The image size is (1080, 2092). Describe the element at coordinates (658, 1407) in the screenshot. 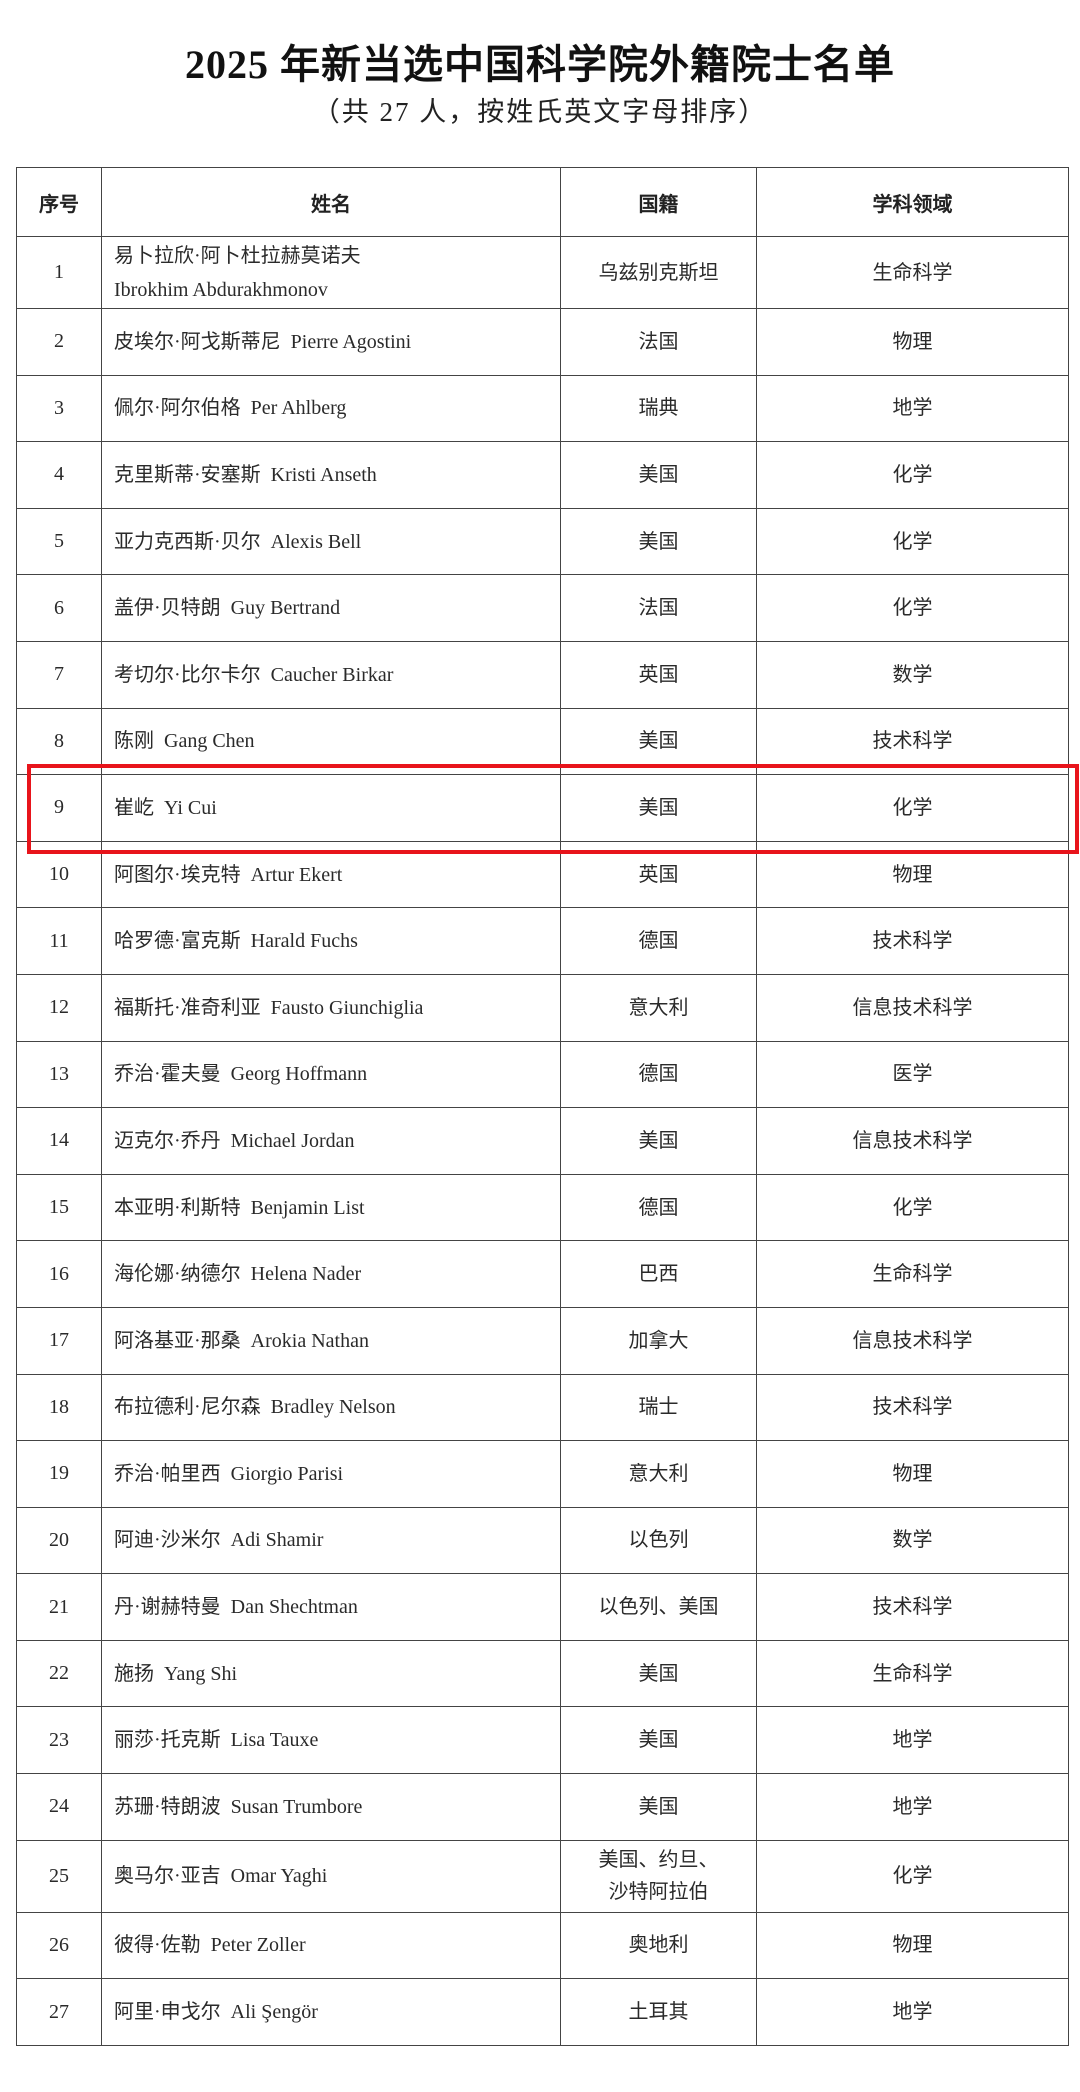

I see `row-nationality: 瑞士` at that location.